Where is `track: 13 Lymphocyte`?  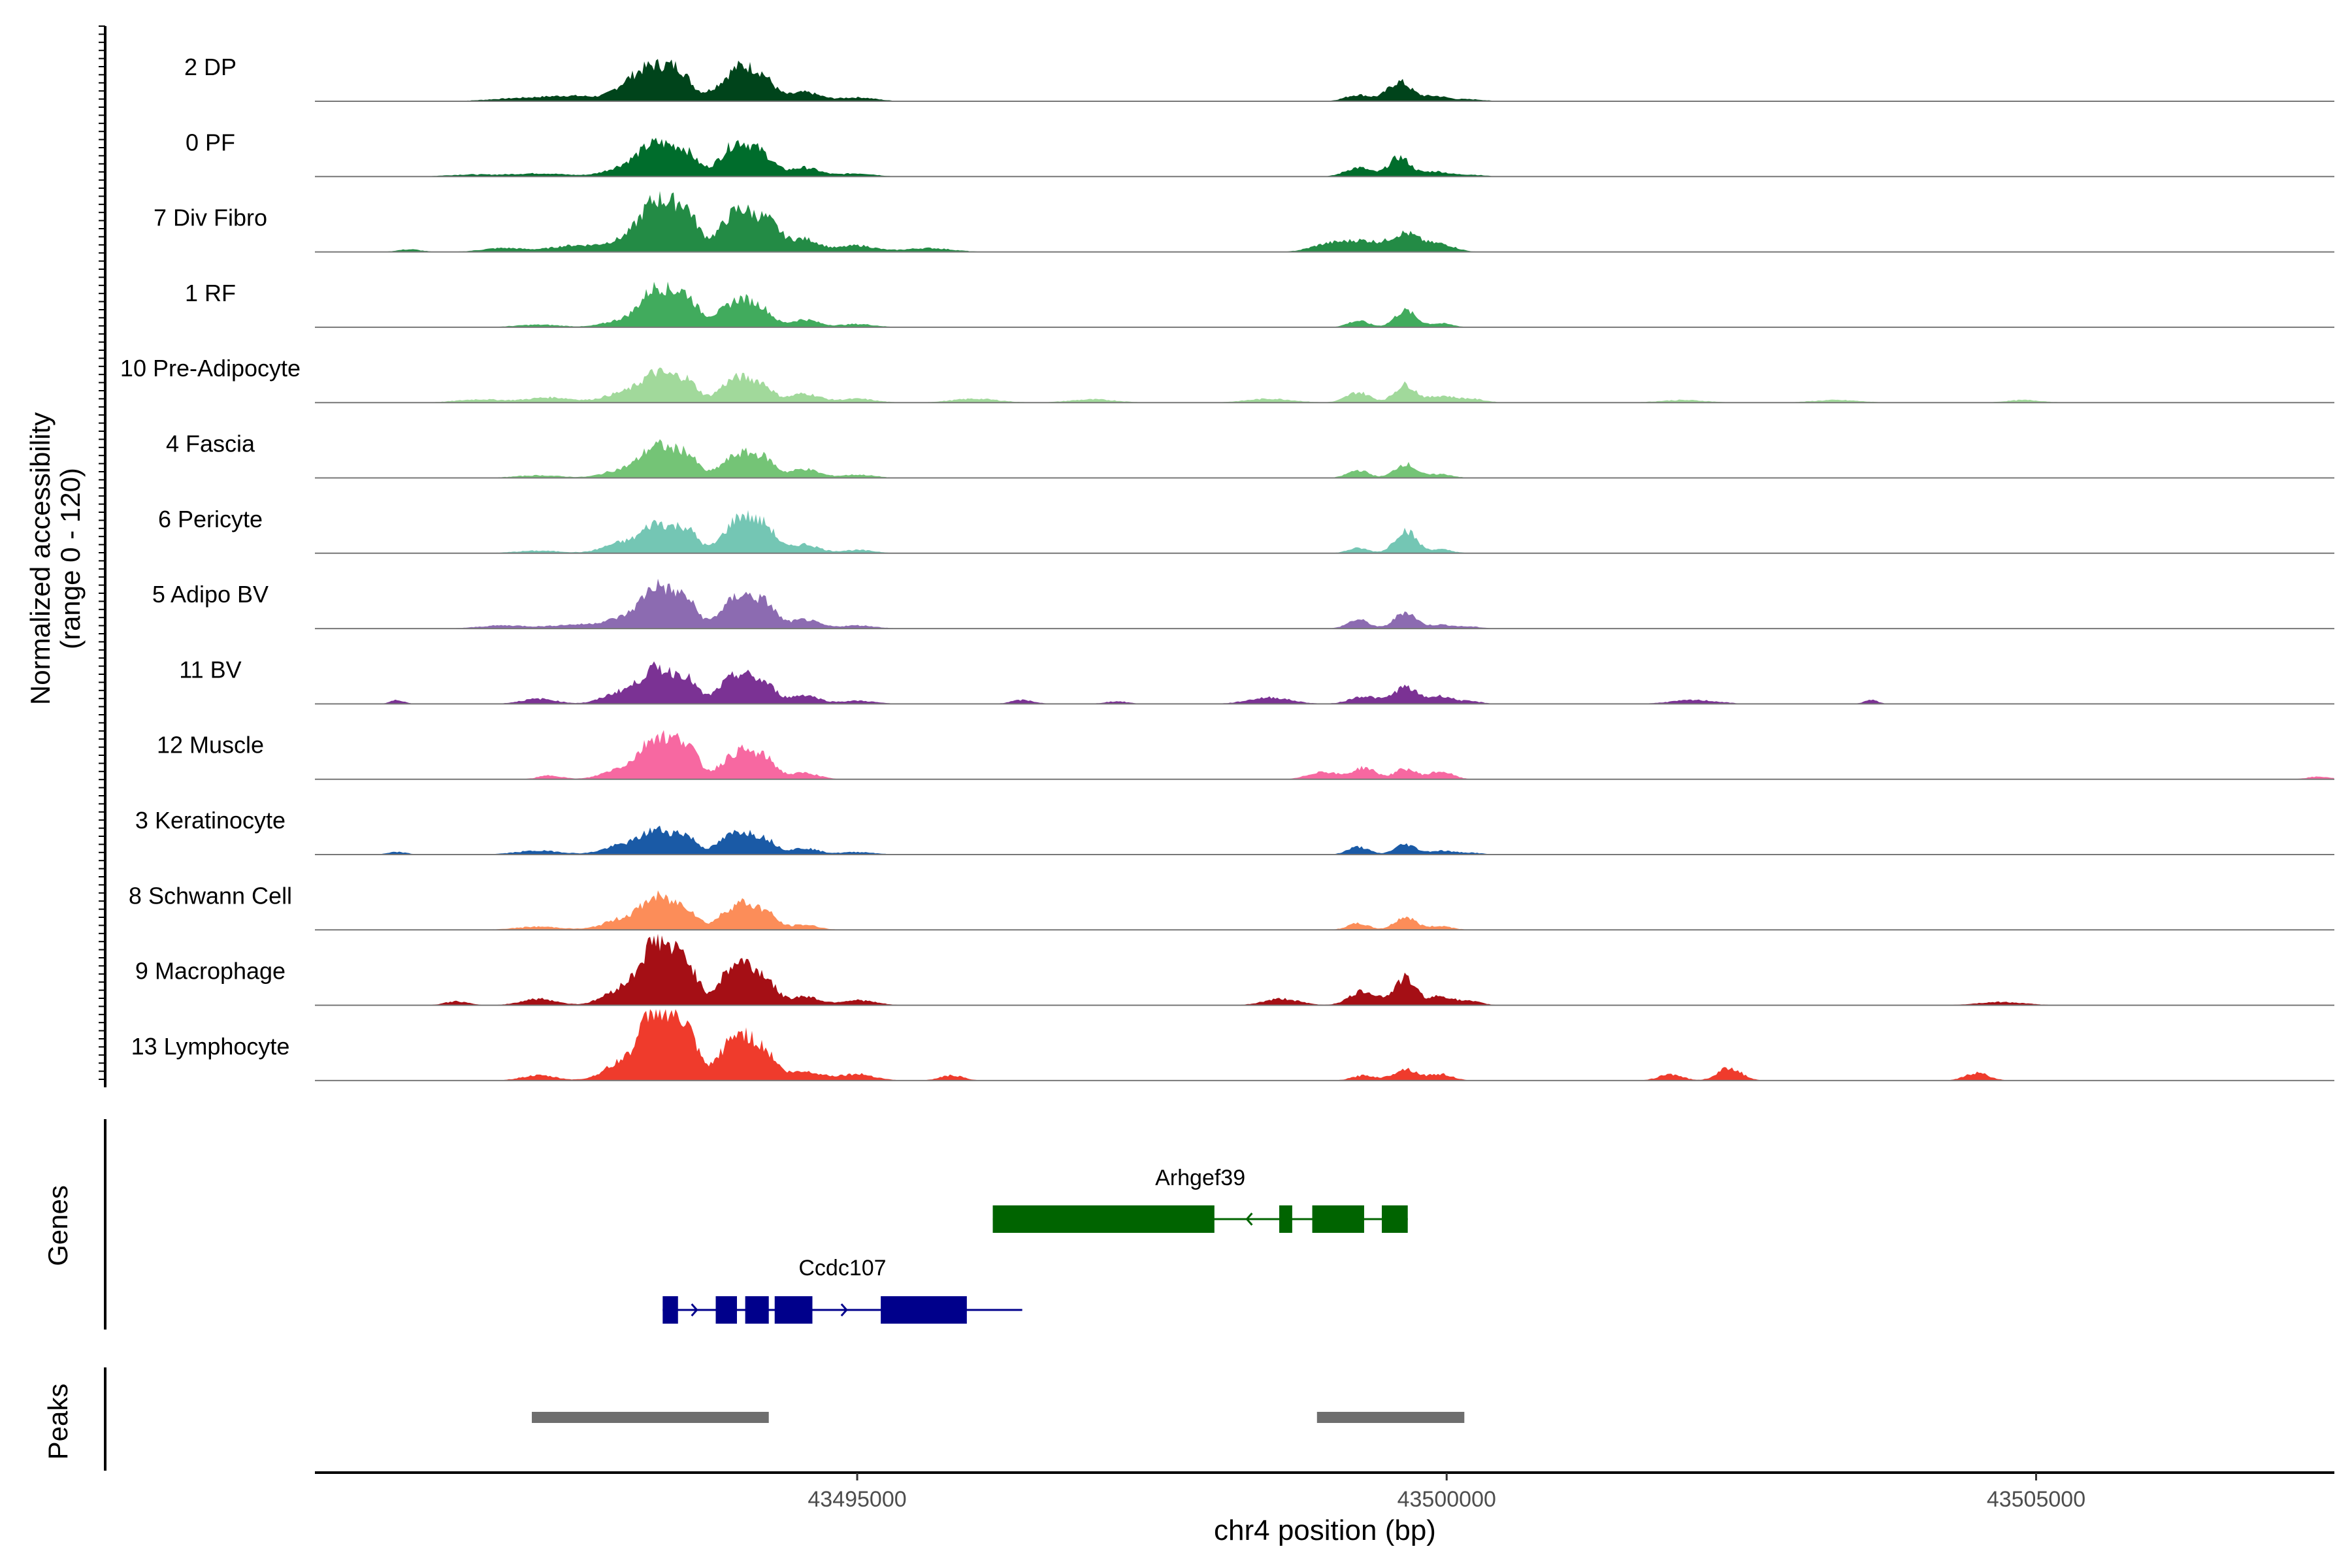 track: 13 Lymphocyte is located at coordinates (1232, 1045).